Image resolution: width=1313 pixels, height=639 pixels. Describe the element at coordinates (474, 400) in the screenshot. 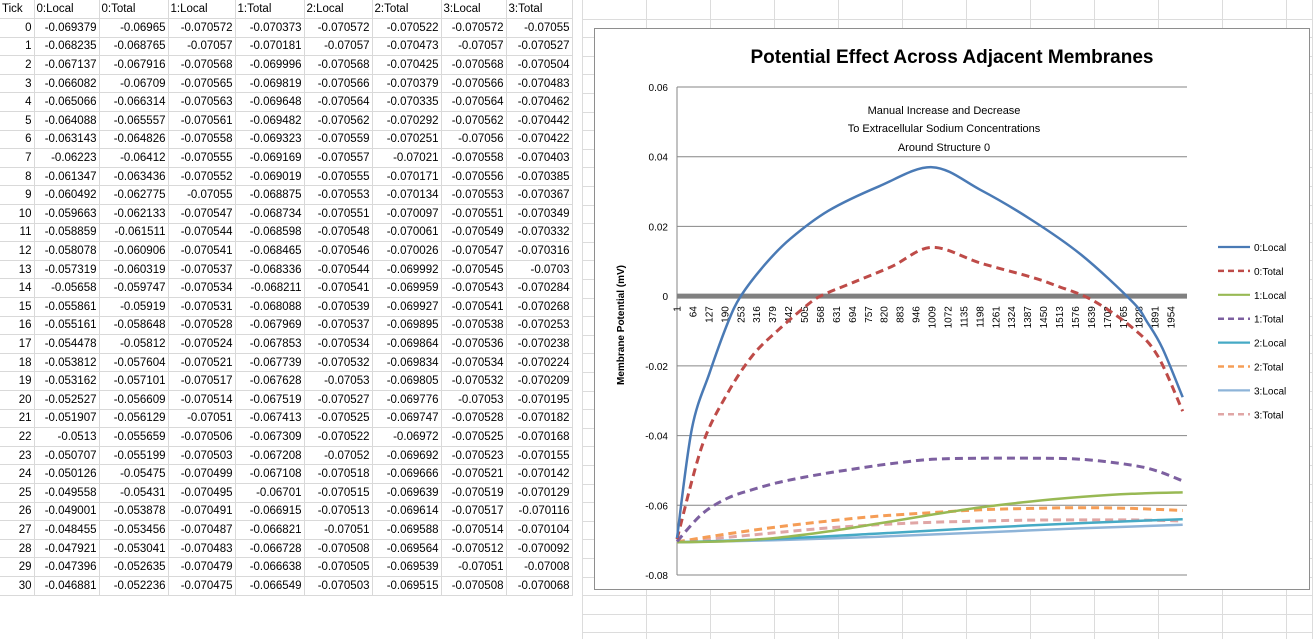

I see `value-cell: -0.07053` at that location.